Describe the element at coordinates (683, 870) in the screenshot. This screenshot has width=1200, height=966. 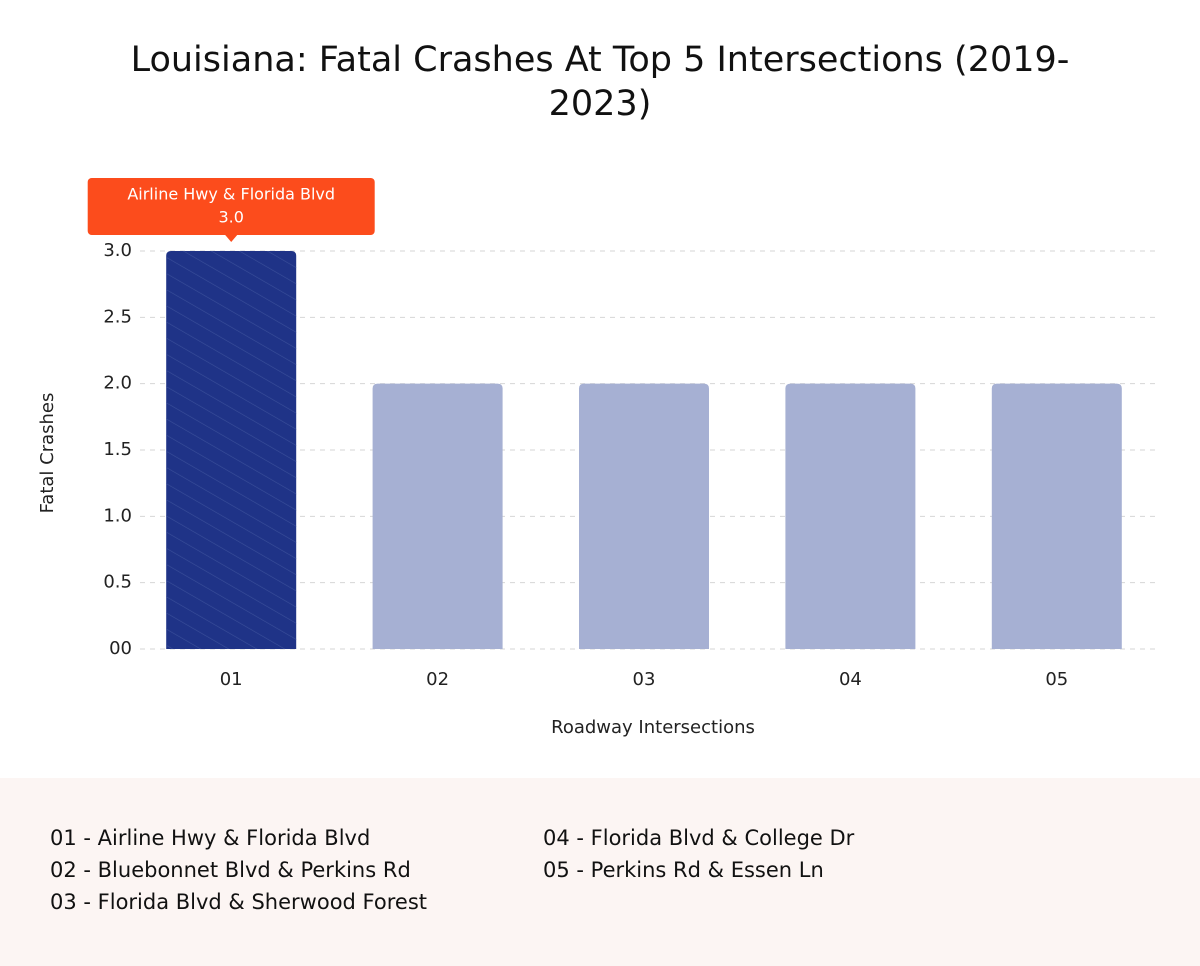
I see `legend-item: 05 - Perkins Rd & Essen Ln` at that location.